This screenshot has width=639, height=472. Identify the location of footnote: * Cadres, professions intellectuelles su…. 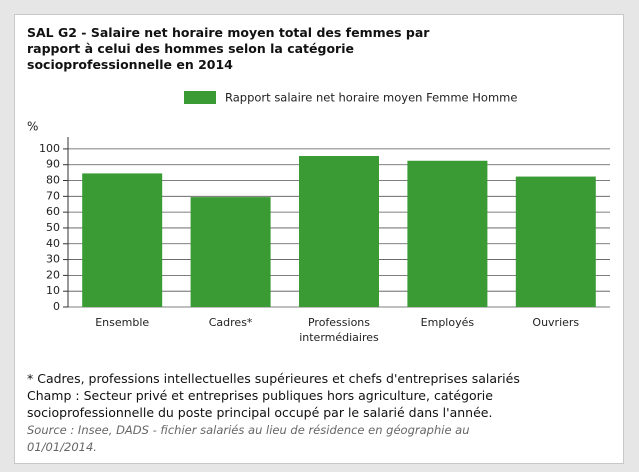
(273, 378).